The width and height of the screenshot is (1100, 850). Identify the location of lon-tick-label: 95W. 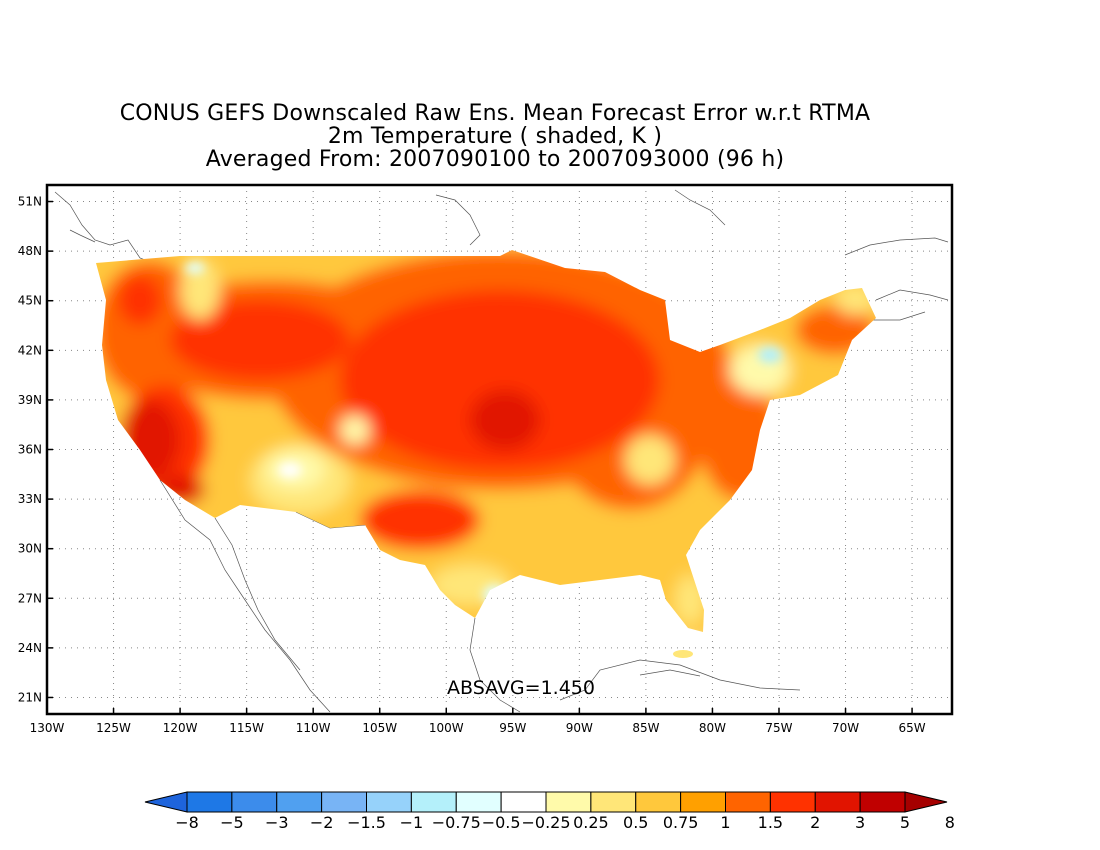
(512, 728).